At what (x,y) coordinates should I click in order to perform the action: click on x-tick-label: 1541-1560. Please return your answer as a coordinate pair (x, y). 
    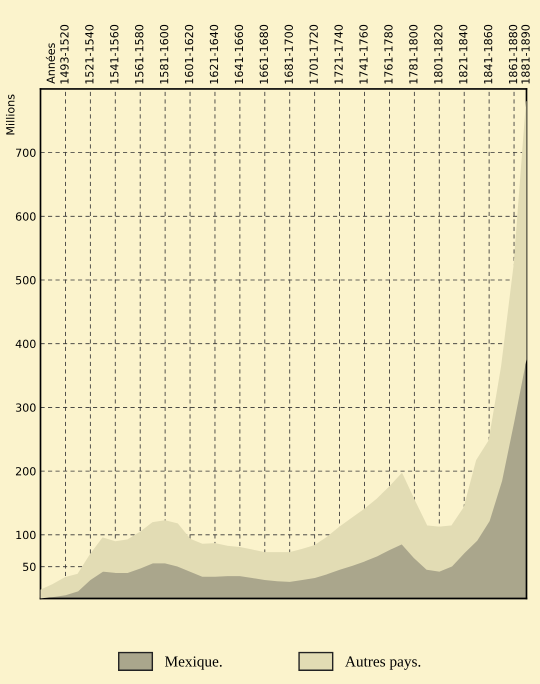
    Looking at the image, I should click on (114, 54).